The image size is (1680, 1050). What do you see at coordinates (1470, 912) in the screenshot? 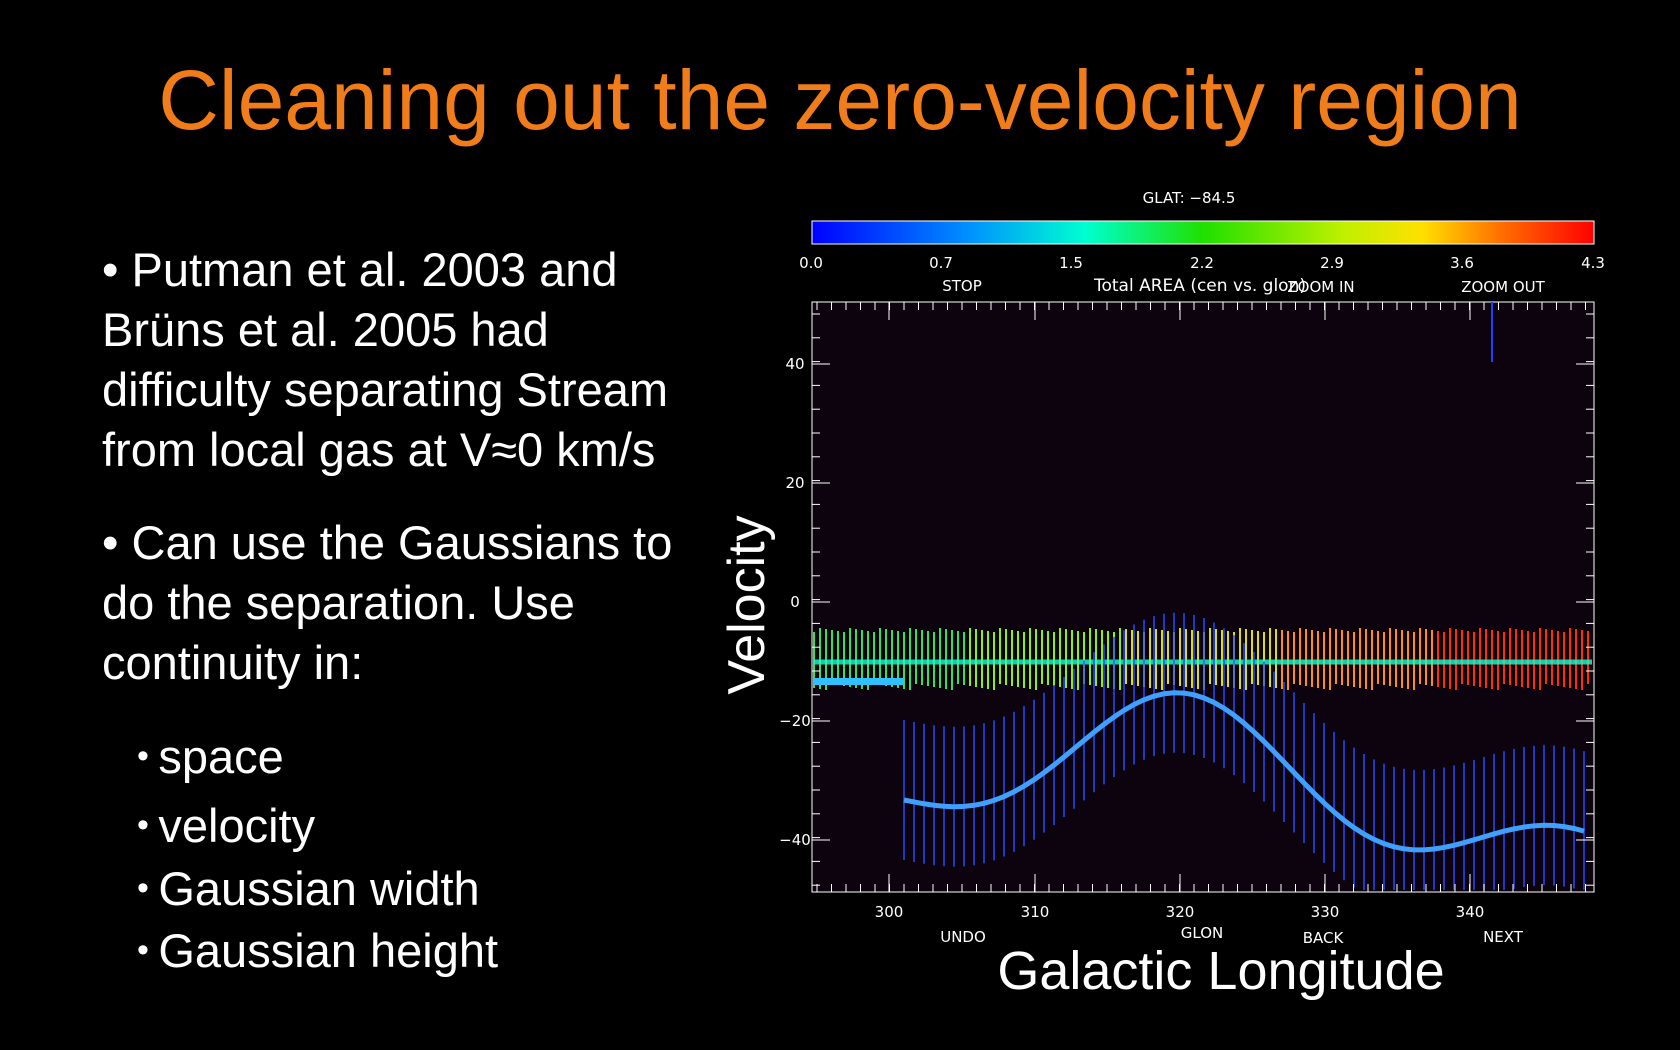
I see `x-tick-label: 340` at bounding box center [1470, 912].